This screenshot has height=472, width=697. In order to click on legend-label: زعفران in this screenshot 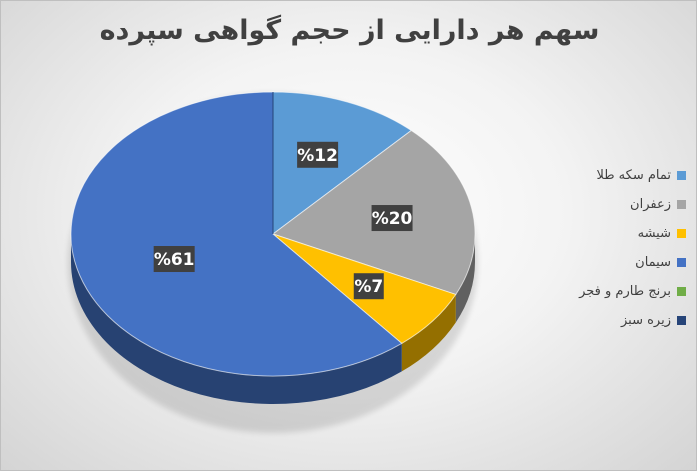, I will do `click(650, 204)`.